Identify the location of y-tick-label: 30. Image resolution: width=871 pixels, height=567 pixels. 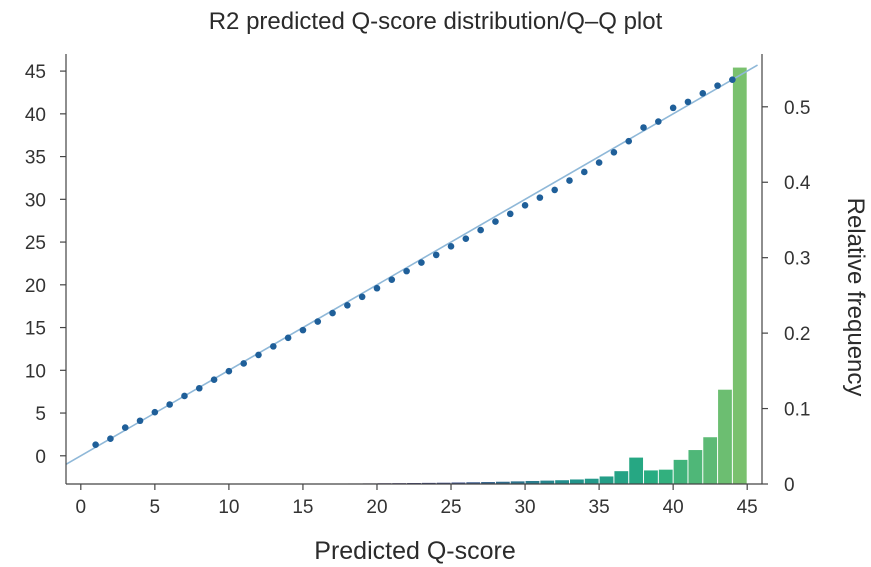
(35, 200).